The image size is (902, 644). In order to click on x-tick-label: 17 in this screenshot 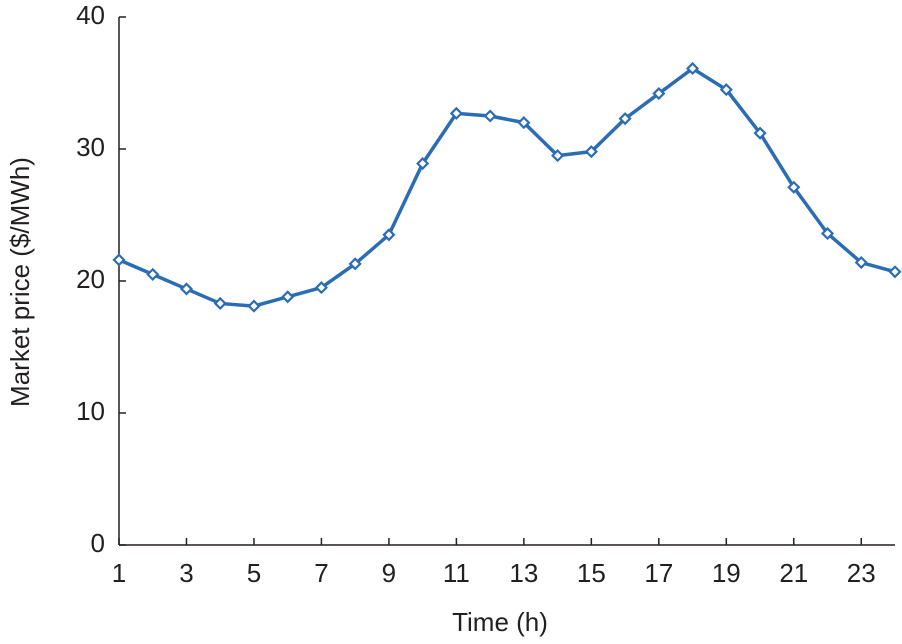, I will do `click(658, 573)`.